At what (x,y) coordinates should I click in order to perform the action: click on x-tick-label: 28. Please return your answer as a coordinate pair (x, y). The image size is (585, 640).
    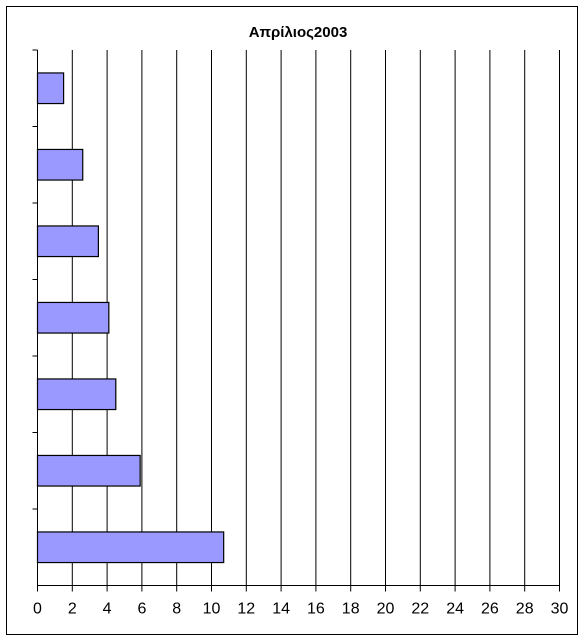
    Looking at the image, I should click on (525, 609).